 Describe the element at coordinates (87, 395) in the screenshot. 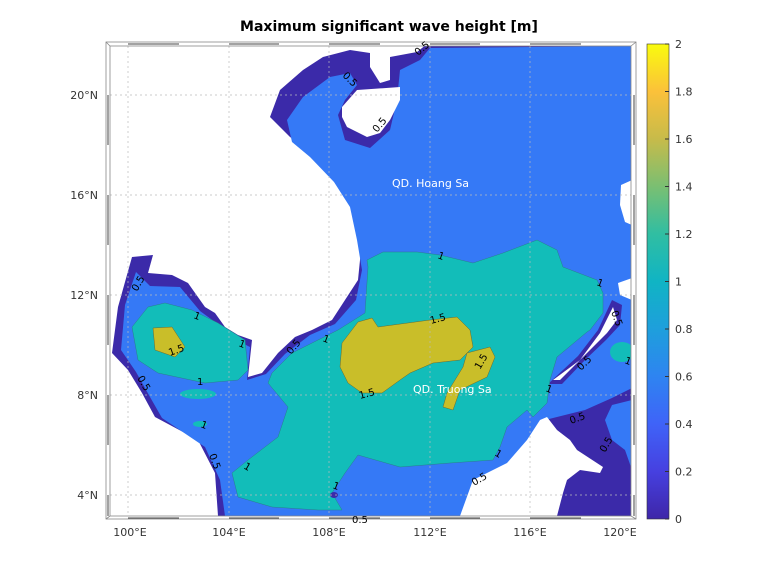

I see `y-tick-label: 8°N` at that location.